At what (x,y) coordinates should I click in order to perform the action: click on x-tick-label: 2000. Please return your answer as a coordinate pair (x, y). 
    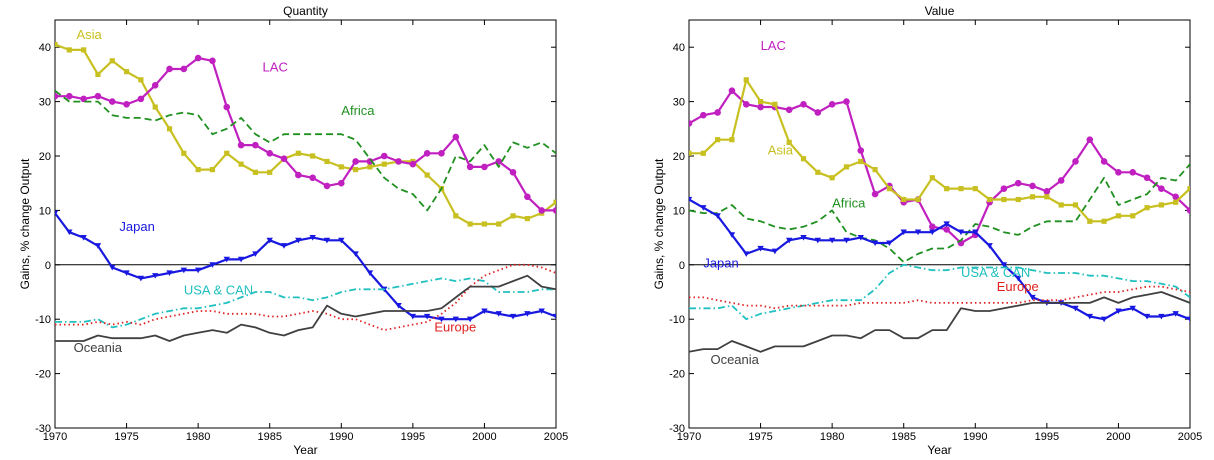
    Looking at the image, I should click on (1118, 437).